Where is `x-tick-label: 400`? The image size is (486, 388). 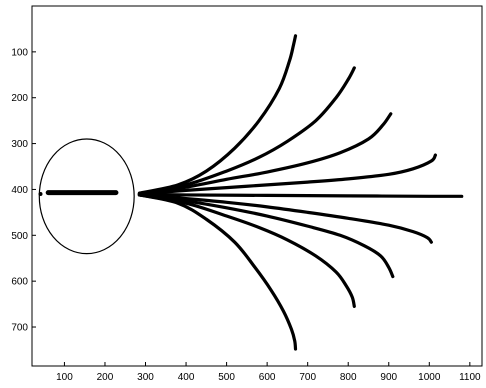
x-tick-label: 400 is located at coordinates (186, 377).